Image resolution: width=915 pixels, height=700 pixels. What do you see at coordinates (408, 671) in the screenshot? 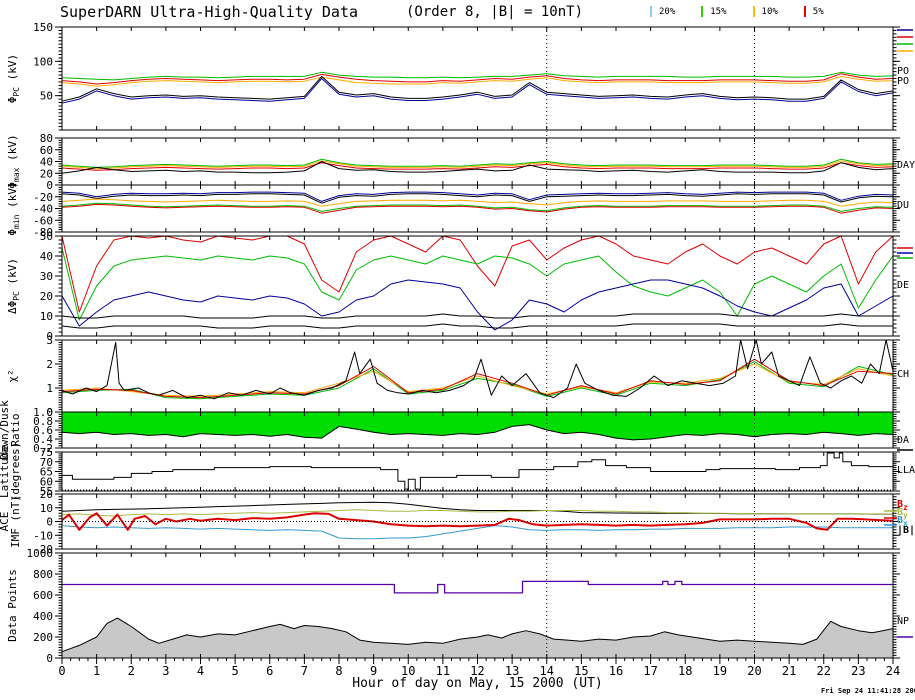
I see `x-tick-label: 10` at bounding box center [408, 671].